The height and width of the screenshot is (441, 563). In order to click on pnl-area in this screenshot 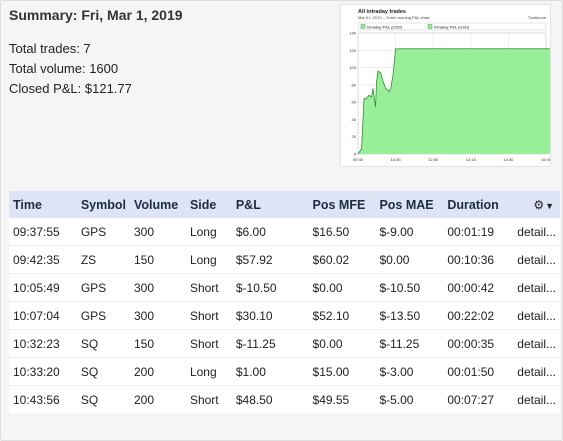, I will do `click(454, 101)`.